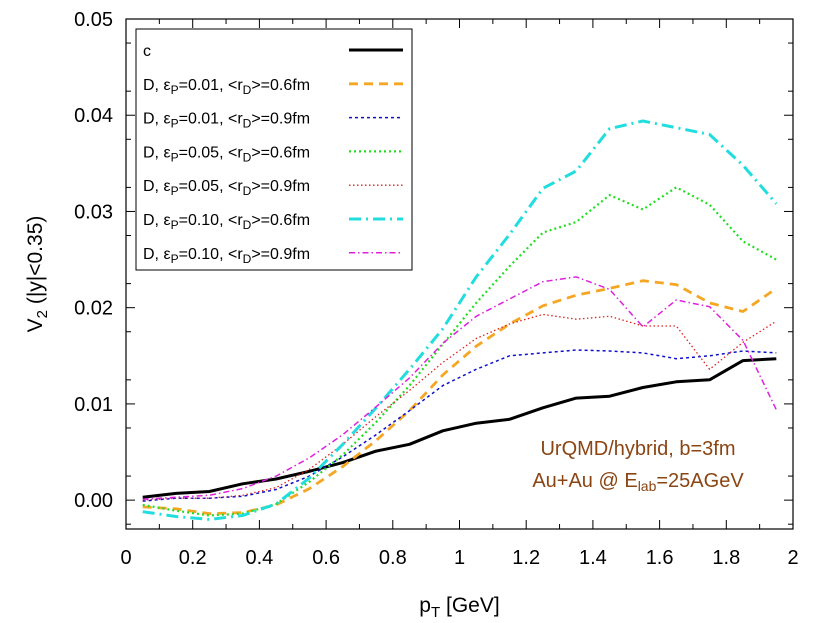 The image size is (830, 623). I want to click on y-tick-label: 0.05, so click(93, 20).